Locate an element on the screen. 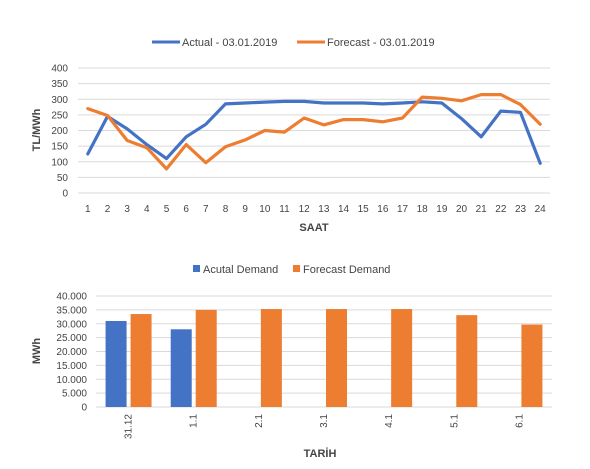  actual-series-line is located at coordinates (314, 132).